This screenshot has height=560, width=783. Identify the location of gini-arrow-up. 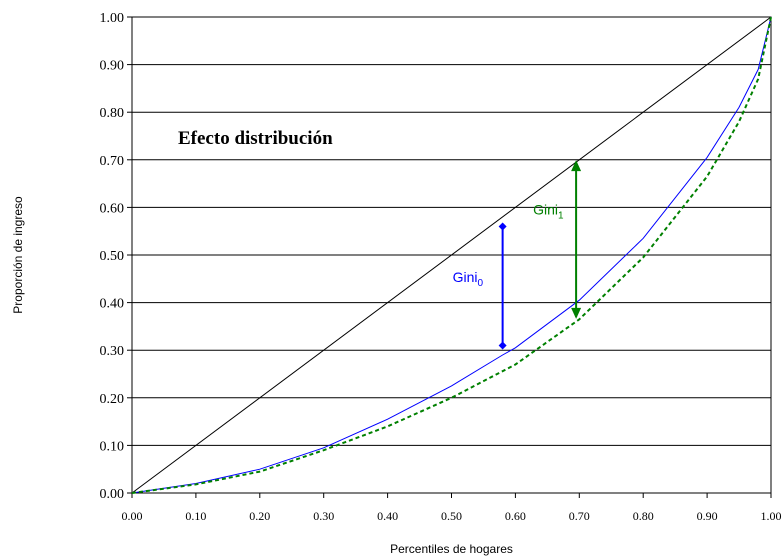
(576, 166).